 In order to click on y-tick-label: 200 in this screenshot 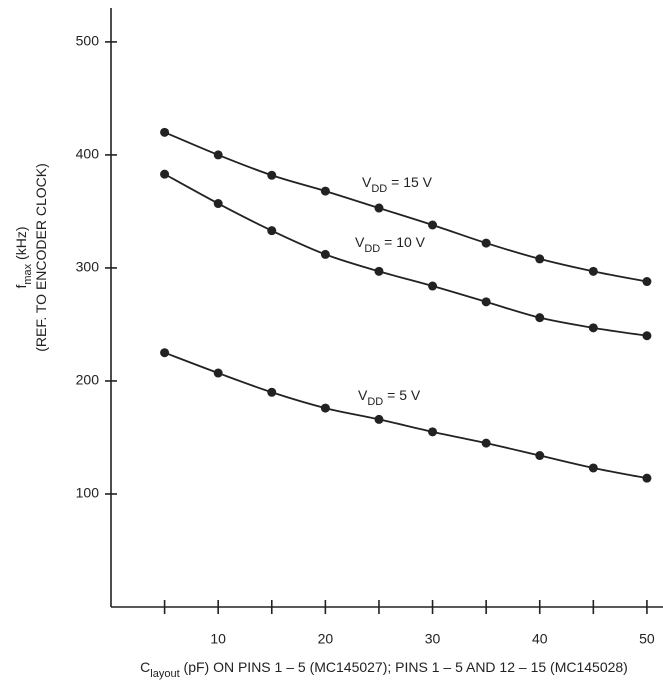, I will do `click(88, 380)`.